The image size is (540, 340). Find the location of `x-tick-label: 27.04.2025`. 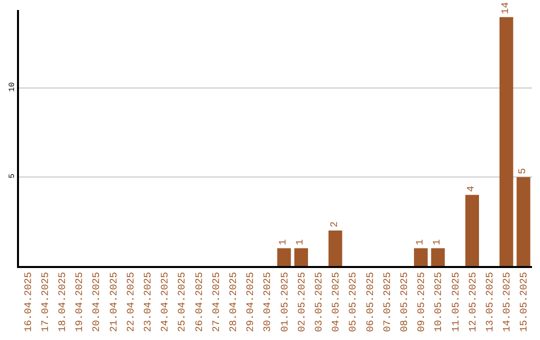

x-tick-label: 27.04.2025 is located at coordinates (217, 302).